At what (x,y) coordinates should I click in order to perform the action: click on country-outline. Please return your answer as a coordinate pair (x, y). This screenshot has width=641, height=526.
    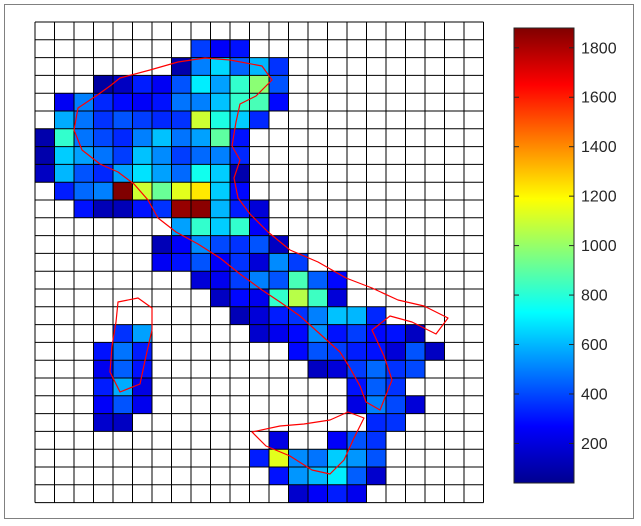
    Looking at the image, I should click on (308, 443).